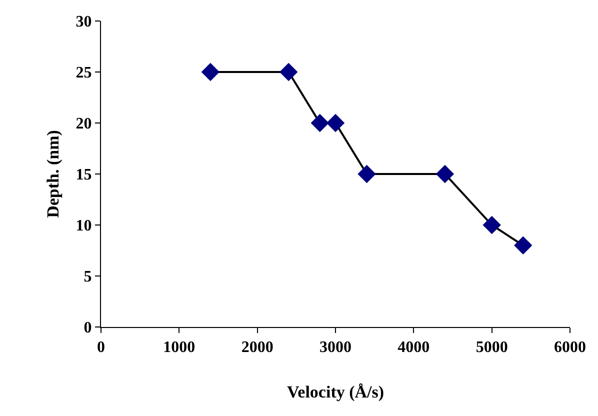 This screenshot has width=598, height=416. Describe the element at coordinates (257, 347) in the screenshot. I see `x-tick-label: 2000` at that location.